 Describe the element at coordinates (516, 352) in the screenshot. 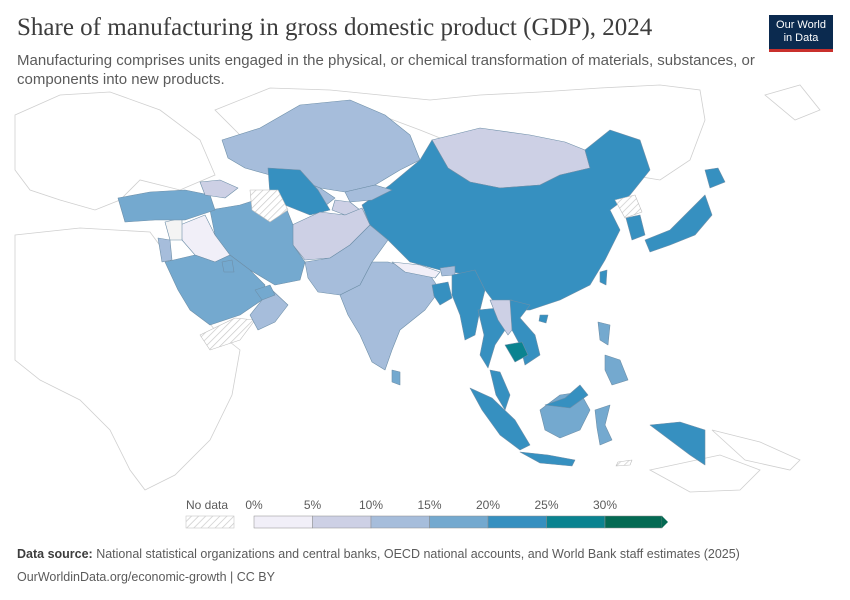

I see `region-cambodia` at that location.